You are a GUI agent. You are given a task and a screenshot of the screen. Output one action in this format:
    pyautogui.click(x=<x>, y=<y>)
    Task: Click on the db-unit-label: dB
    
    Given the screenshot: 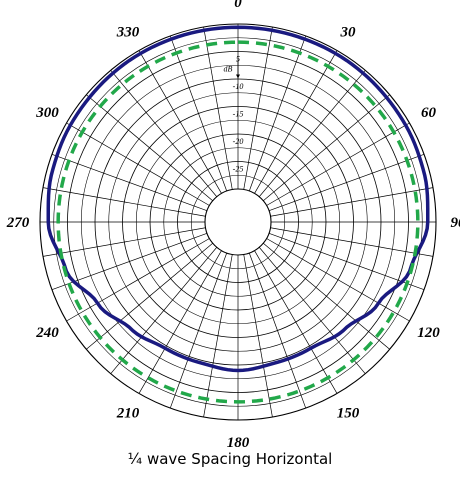 What is the action you would take?
    pyautogui.click(x=228, y=69)
    